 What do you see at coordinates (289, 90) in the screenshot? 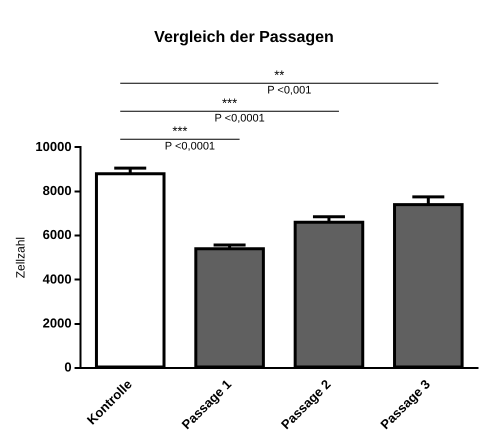
I see `text: P <0,001` at bounding box center [289, 90].